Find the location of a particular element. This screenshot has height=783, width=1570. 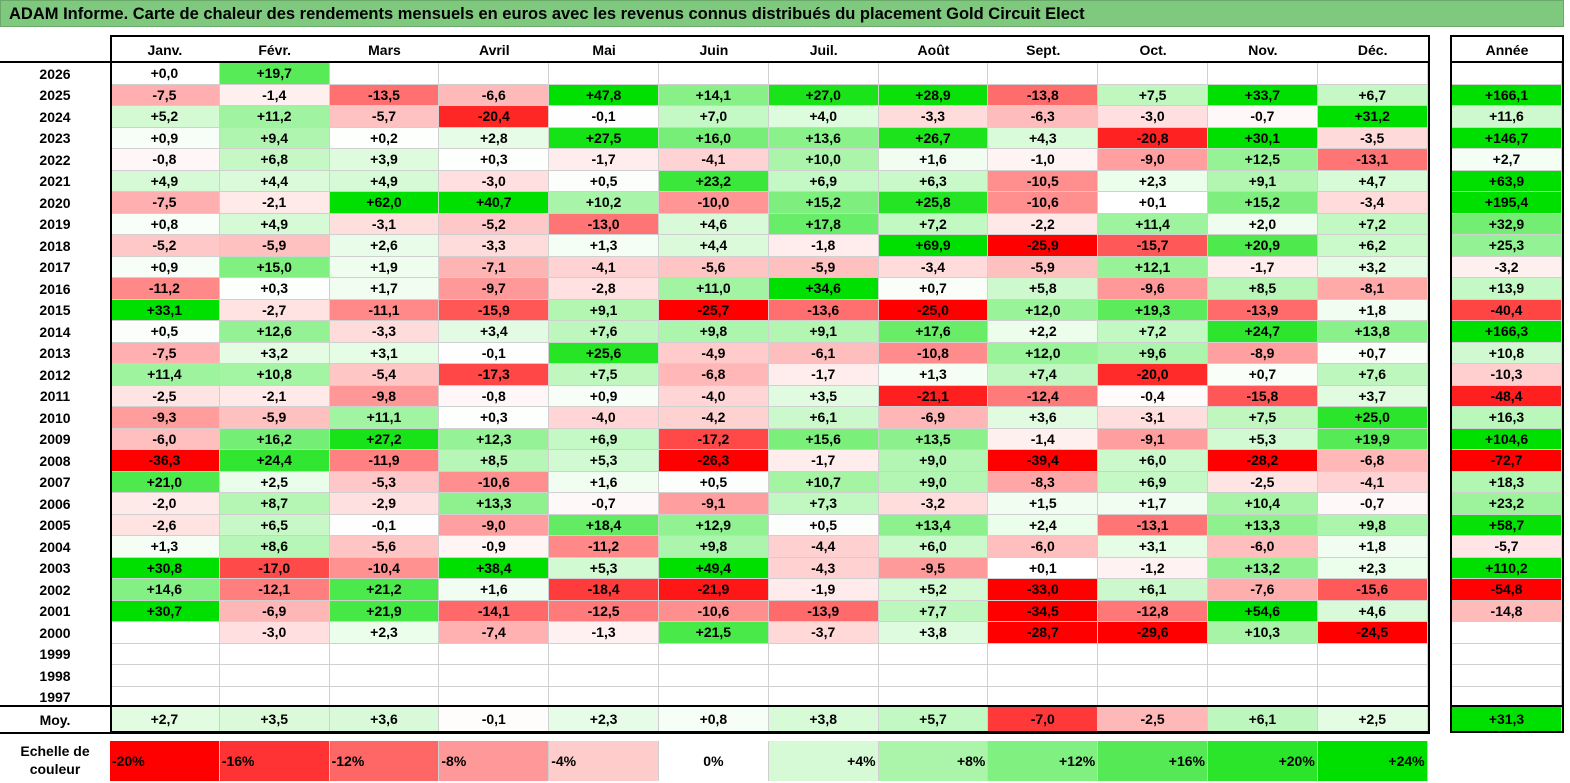

header-rule is located at coordinates (715, 62).